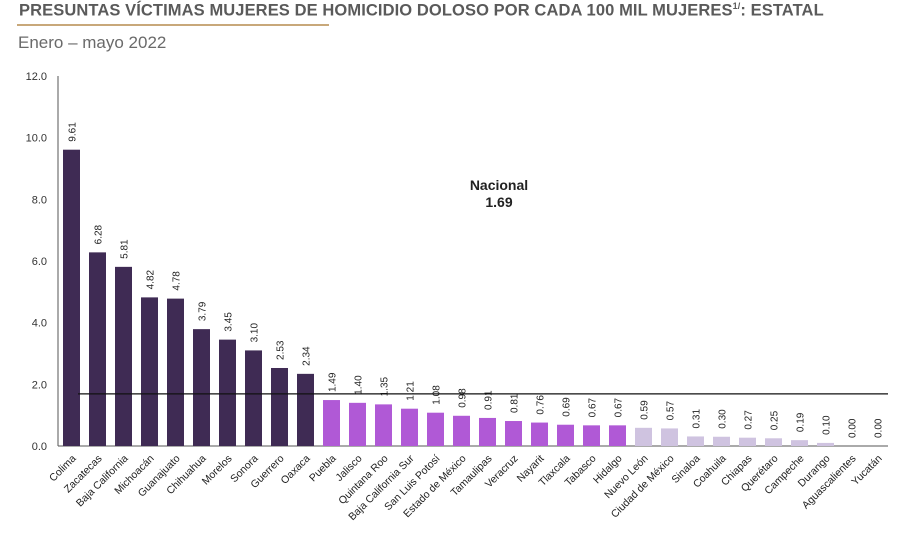  Describe the element at coordinates (92, 42) in the screenshot. I see `chart-subtitle: Enero – mayo 2022` at that location.